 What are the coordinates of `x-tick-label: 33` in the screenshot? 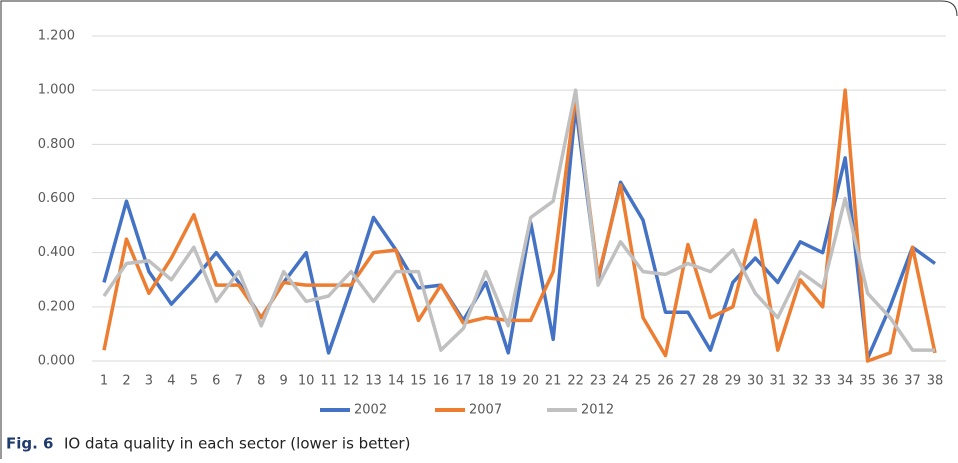 It's located at (822, 381).